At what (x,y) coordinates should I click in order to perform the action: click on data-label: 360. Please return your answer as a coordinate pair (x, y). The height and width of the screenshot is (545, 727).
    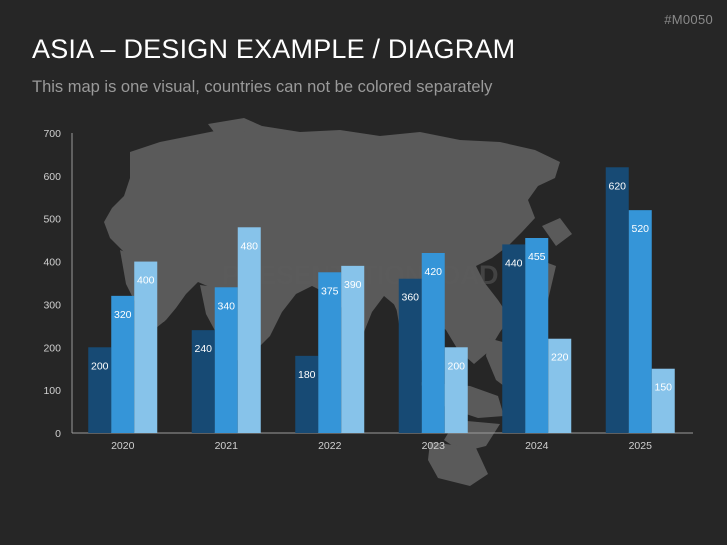
    Looking at the image, I should click on (410, 298).